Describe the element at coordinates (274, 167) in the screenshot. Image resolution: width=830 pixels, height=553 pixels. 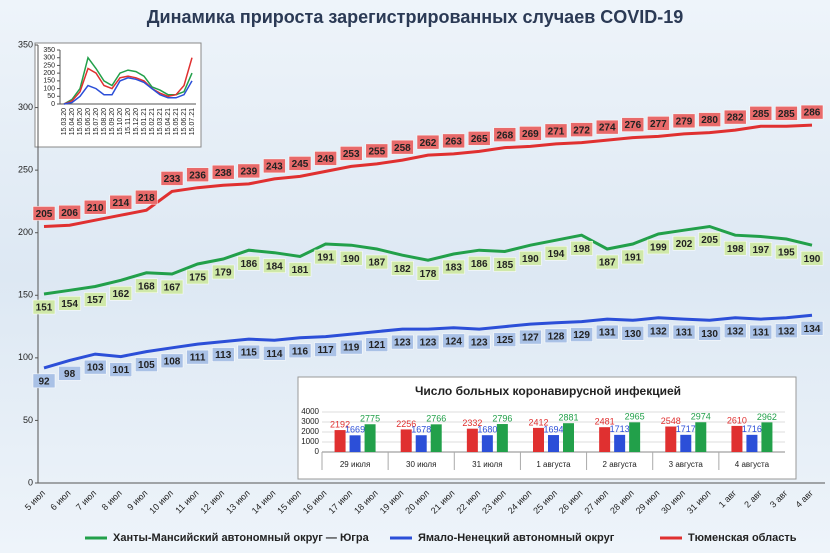
I see `data-label: 243` at that location.